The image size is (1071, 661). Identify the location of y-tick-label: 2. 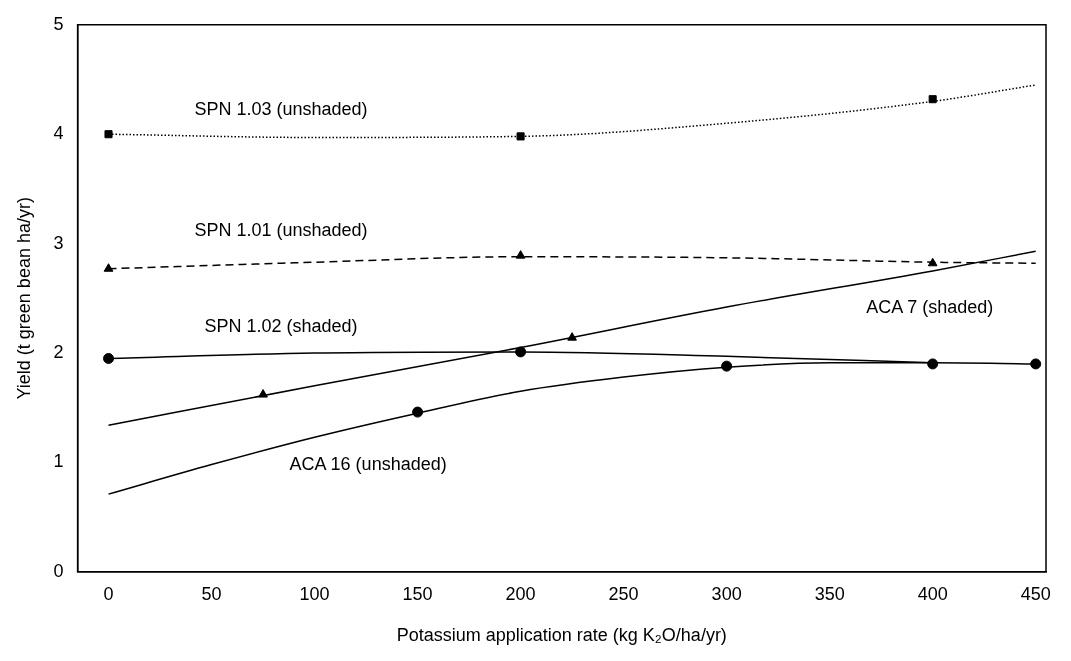
(58, 351).